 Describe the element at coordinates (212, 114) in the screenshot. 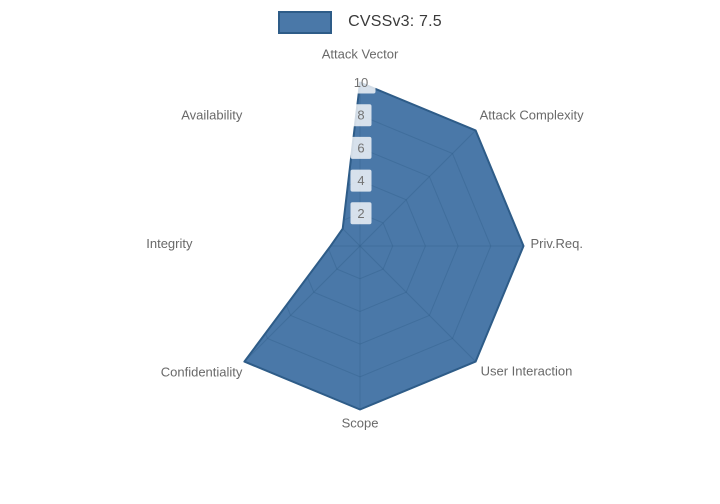

I see `category-label: Availability` at that location.